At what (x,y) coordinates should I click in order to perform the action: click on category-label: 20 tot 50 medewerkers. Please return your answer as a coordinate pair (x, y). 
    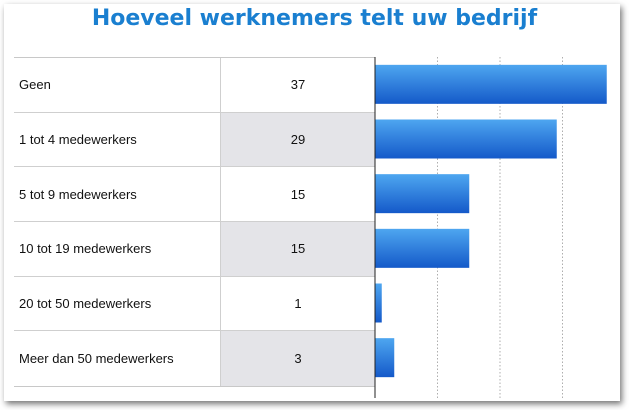
    Looking at the image, I should click on (117, 303).